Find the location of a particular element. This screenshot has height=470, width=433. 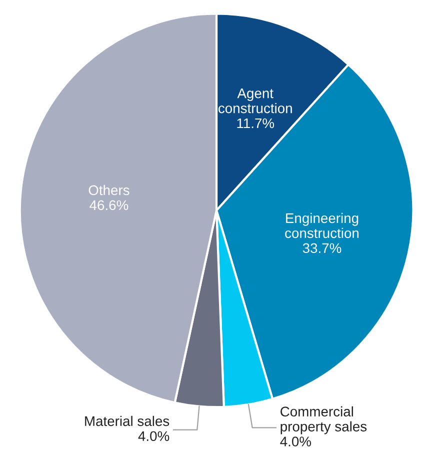

data-label: 11.7% is located at coordinates (255, 123).